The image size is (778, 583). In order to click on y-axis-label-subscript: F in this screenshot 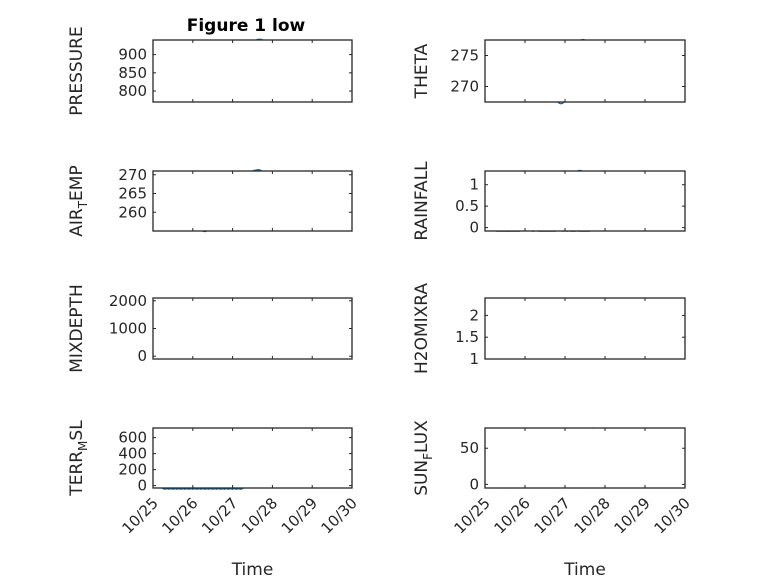, I will do `click(428, 456)`.